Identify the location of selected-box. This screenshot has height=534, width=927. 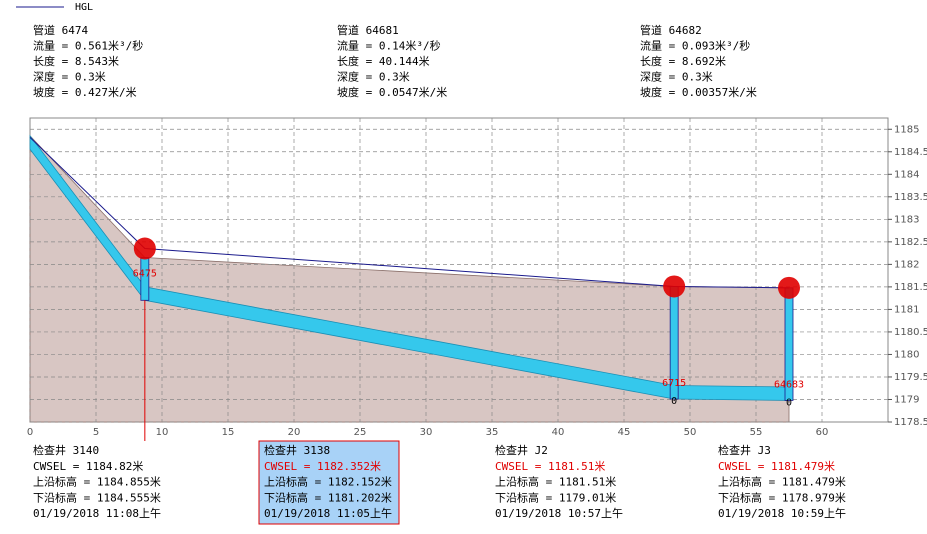
(329, 482).